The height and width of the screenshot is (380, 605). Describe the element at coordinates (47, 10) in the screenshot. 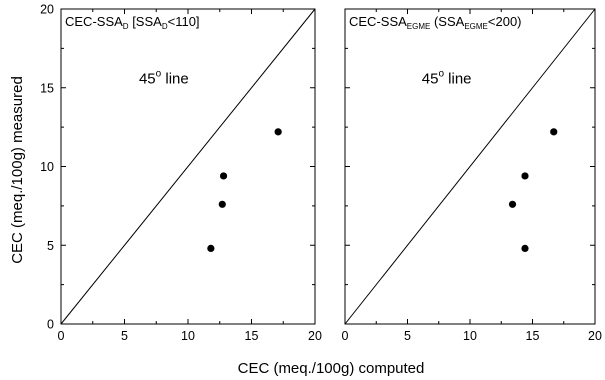

I see `y-tick-label: 20` at that location.